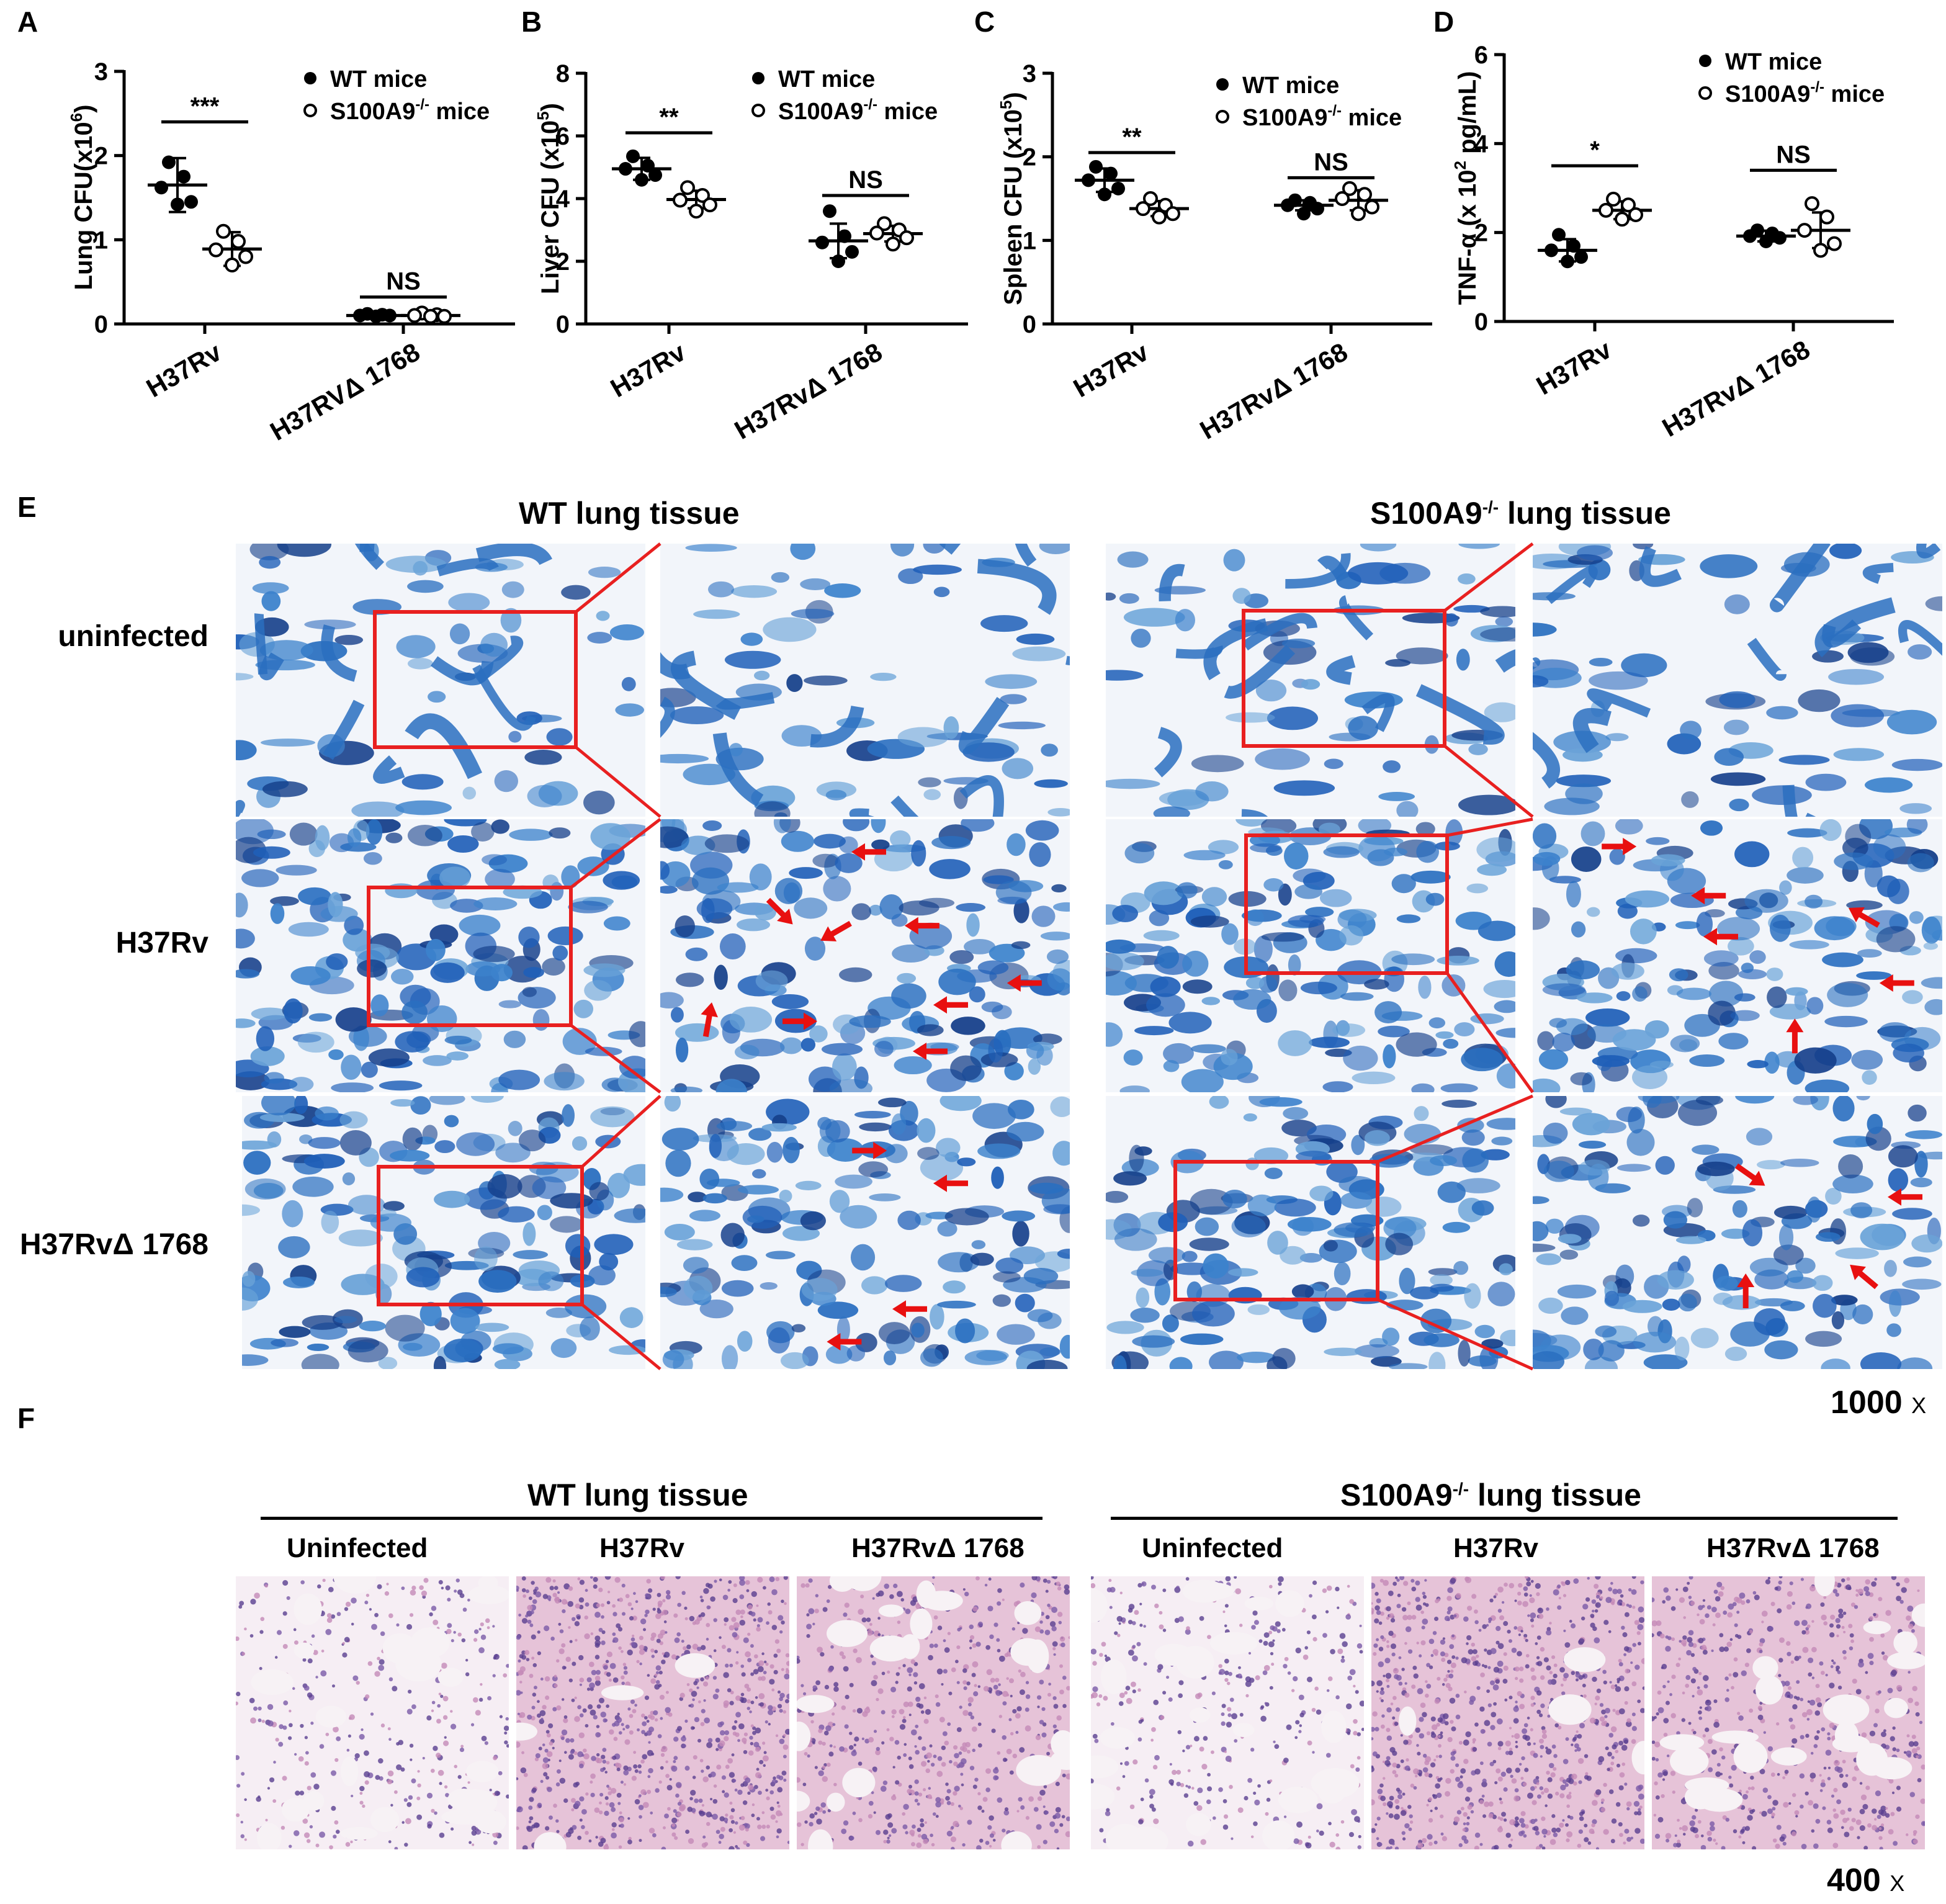 The width and height of the screenshot is (1946, 1904). Describe the element at coordinates (1585, 513) in the screenshot. I see `e-ko-title-suffix: lung tissue` at that location.